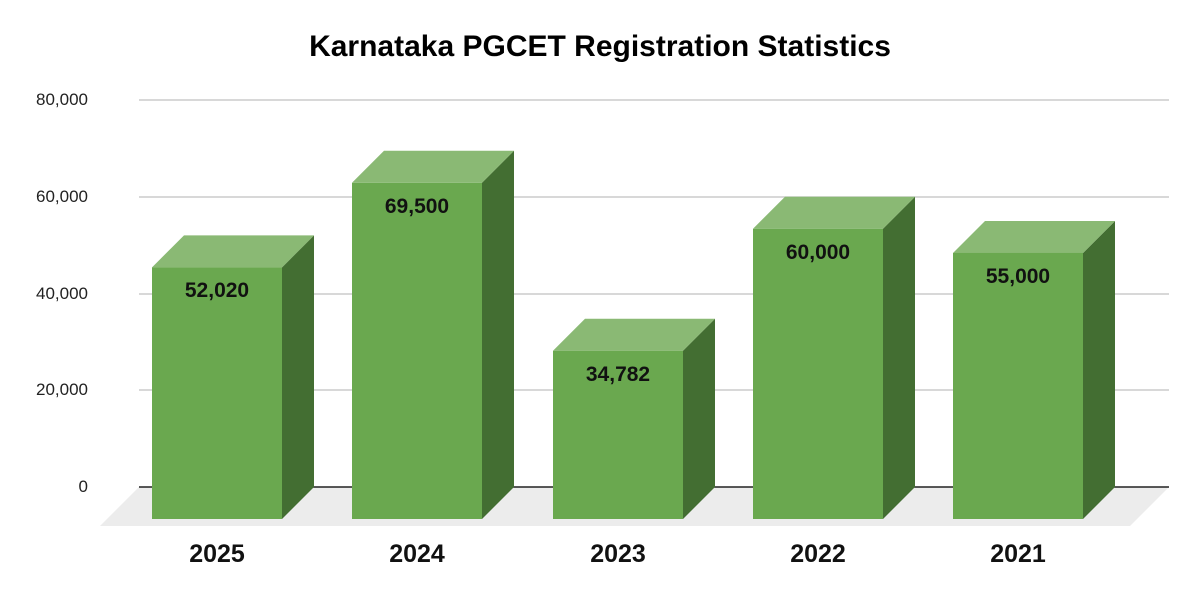 The image size is (1200, 602). I want to click on bar-2024, so click(433, 334).